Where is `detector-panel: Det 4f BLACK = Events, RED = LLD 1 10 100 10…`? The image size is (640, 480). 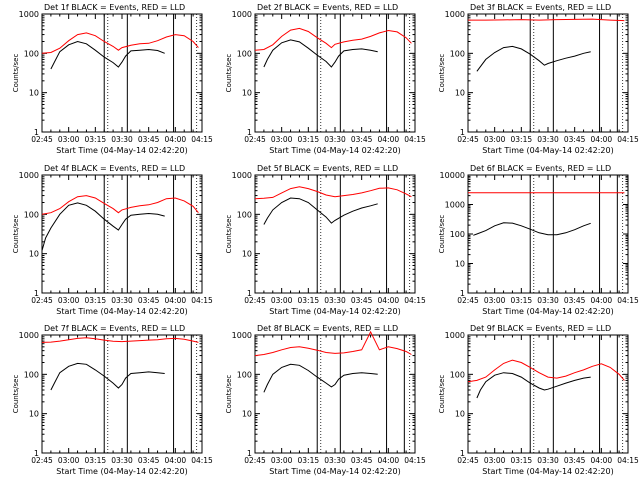
detector-panel: Det 4f BLACK = Events, RED = LLD 1 10 100 10… is located at coordinates (112, 240).